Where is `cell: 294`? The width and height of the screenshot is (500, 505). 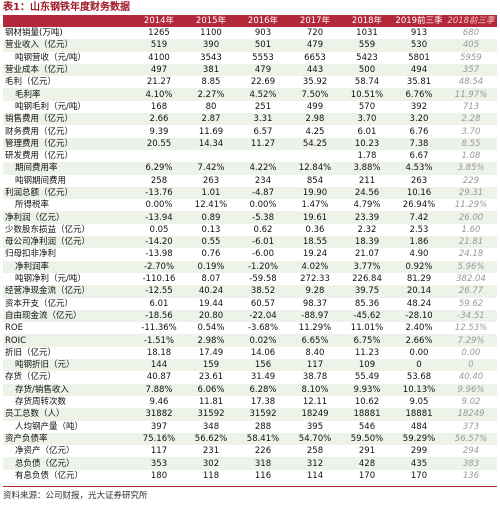
cell: 294 is located at coordinates (471, 451).